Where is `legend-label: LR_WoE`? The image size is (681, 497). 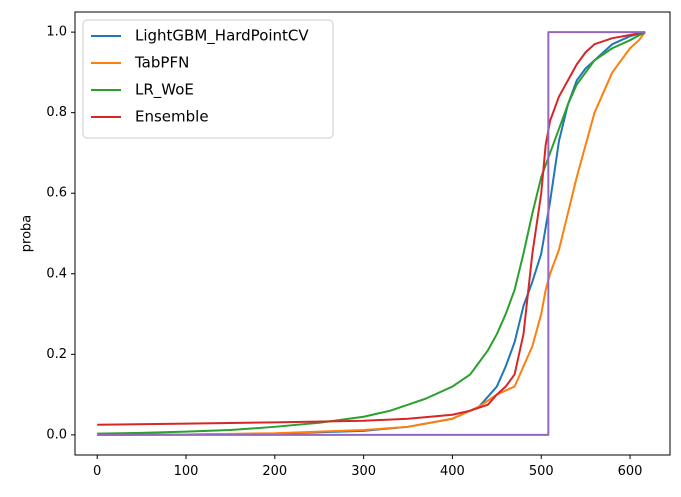 legend-label: LR_WoE is located at coordinates (164, 90).